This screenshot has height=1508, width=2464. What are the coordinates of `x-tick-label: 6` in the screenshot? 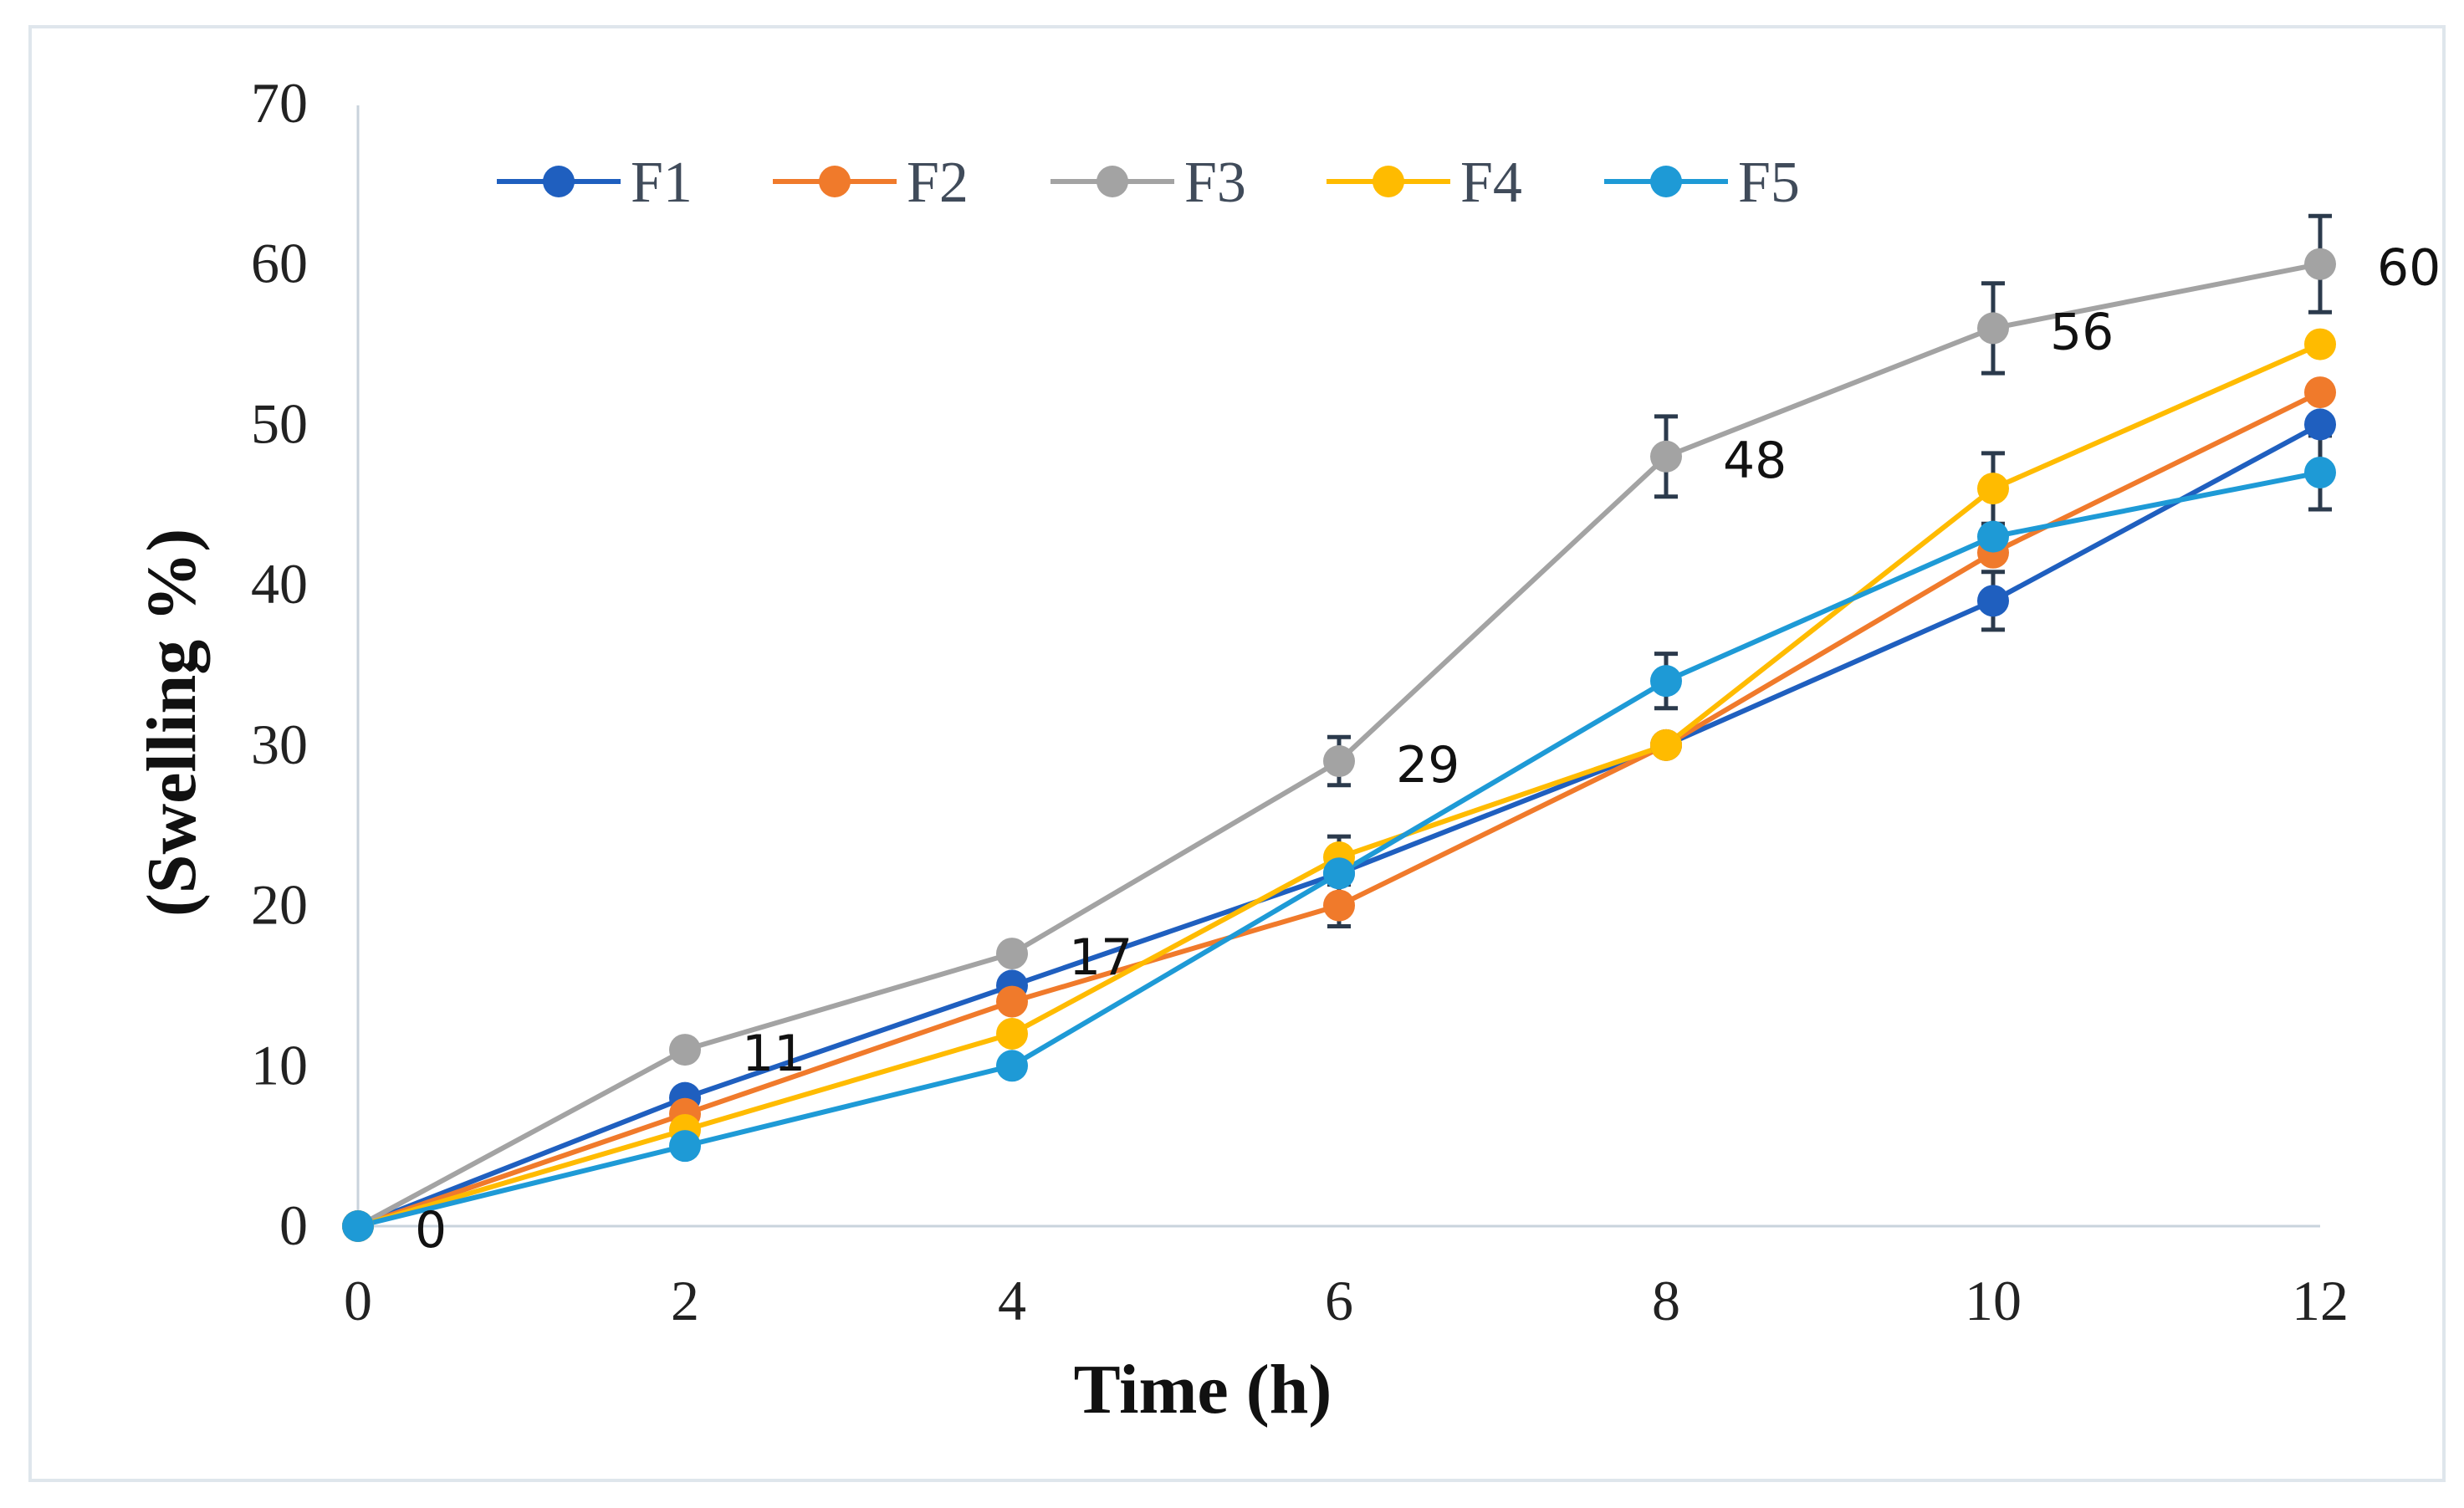 It's located at (1339, 1301).